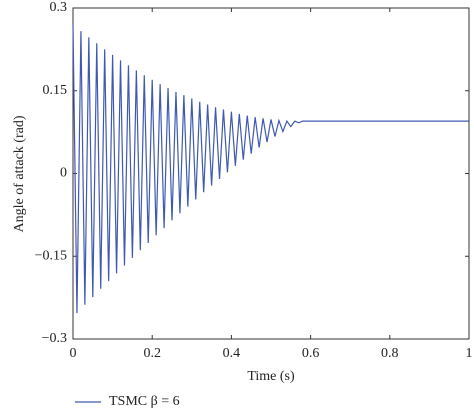 The image size is (474, 413). What do you see at coordinates (63, 173) in the screenshot?
I see `y-tick-label: 0` at bounding box center [63, 173].